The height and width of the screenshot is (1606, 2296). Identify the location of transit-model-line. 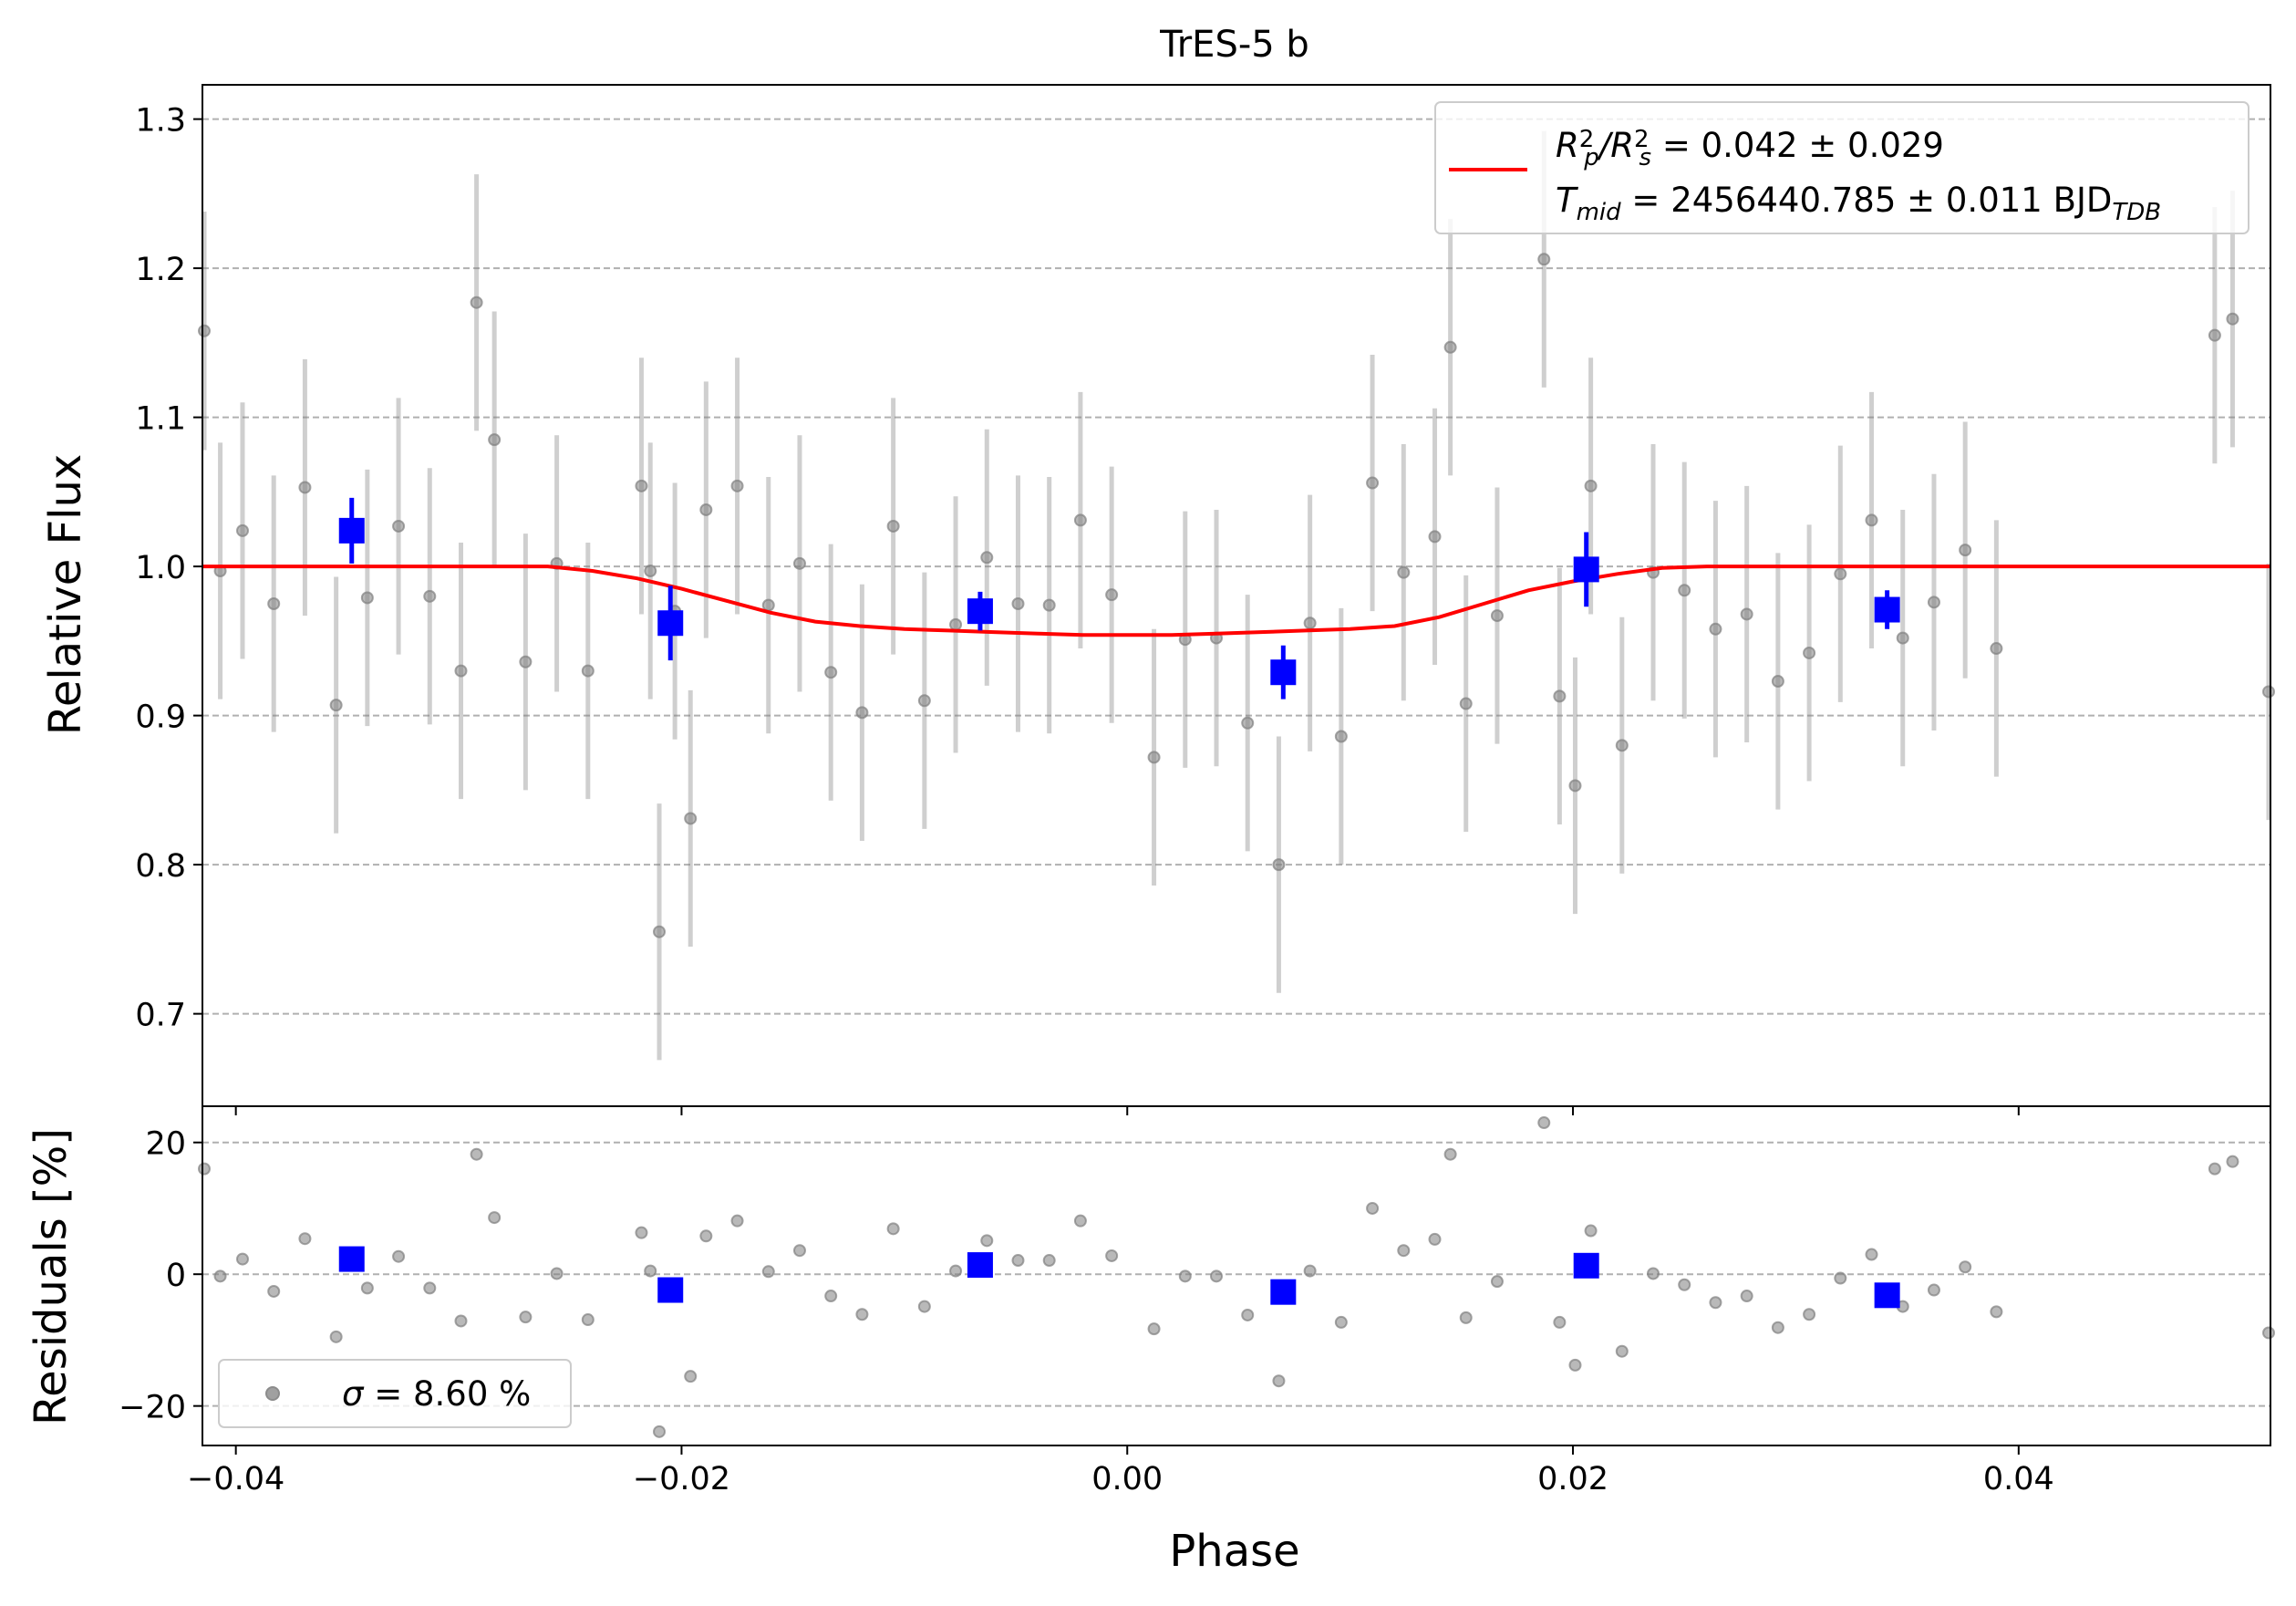
(1236, 601).